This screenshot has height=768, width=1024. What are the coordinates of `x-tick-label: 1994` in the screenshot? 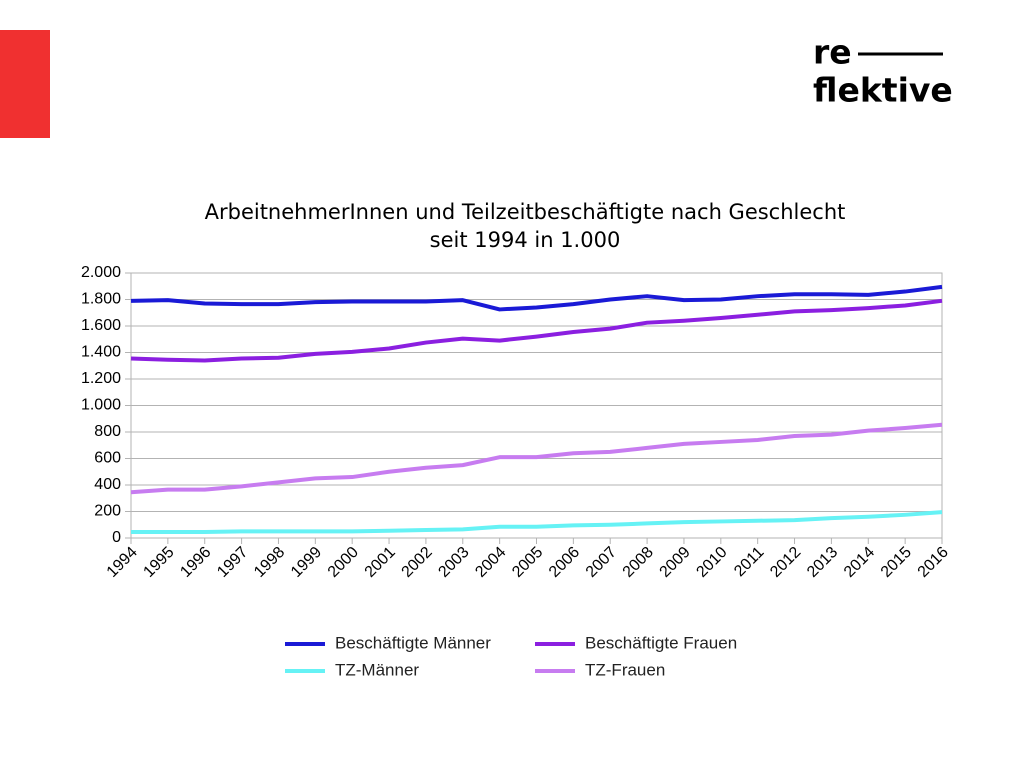 It's located at (122, 562).